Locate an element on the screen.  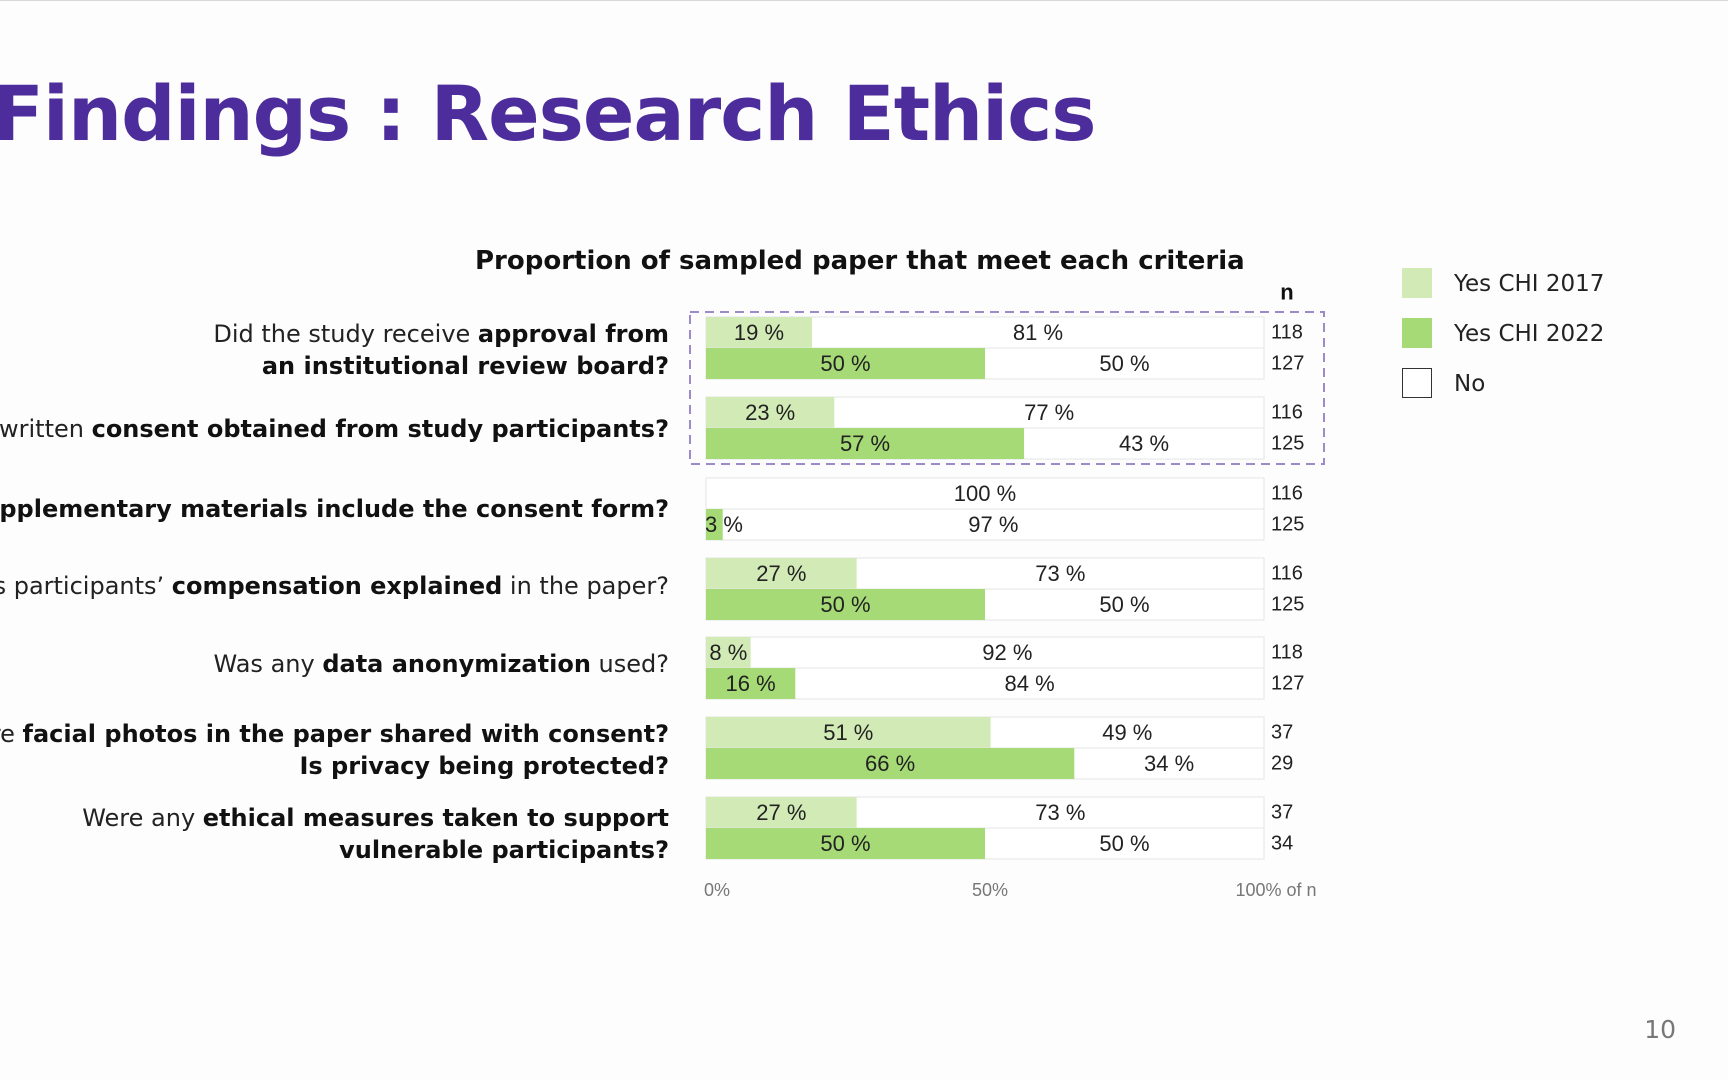
bar-g1-2017-yes is located at coordinates (759, 332).